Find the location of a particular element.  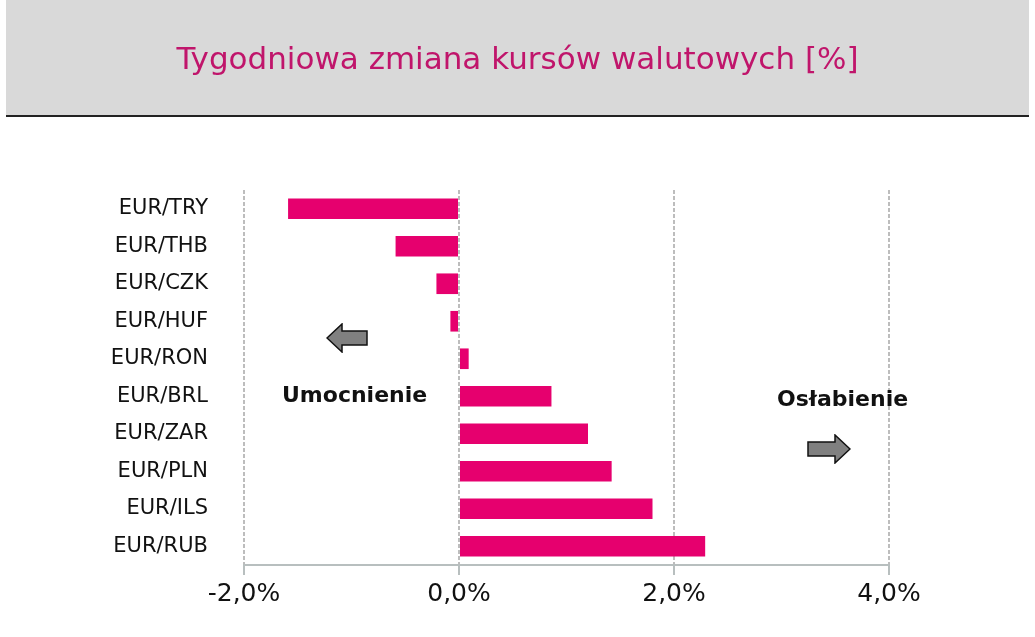

annotation: Umocnienie is located at coordinates (355, 394).